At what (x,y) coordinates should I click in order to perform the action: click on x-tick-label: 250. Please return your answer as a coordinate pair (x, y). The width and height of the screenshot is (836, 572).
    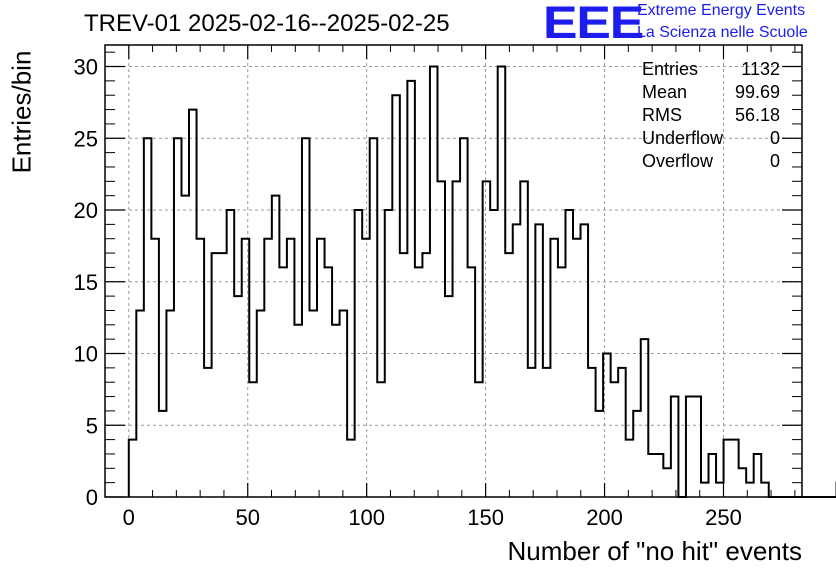
    Looking at the image, I should click on (723, 517).